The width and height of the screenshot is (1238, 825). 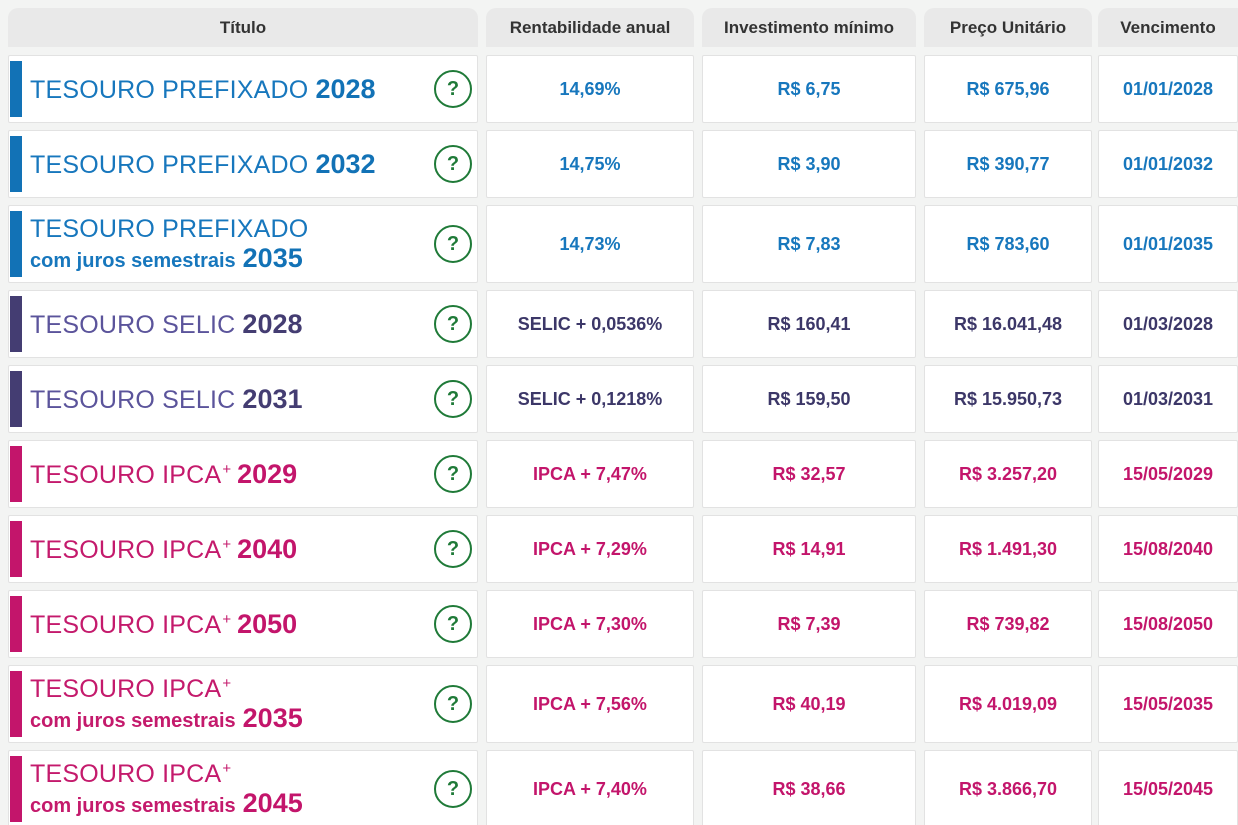 I want to click on bond-title-line1: TESOURO IPCA+ 2040, so click(x=163, y=549).